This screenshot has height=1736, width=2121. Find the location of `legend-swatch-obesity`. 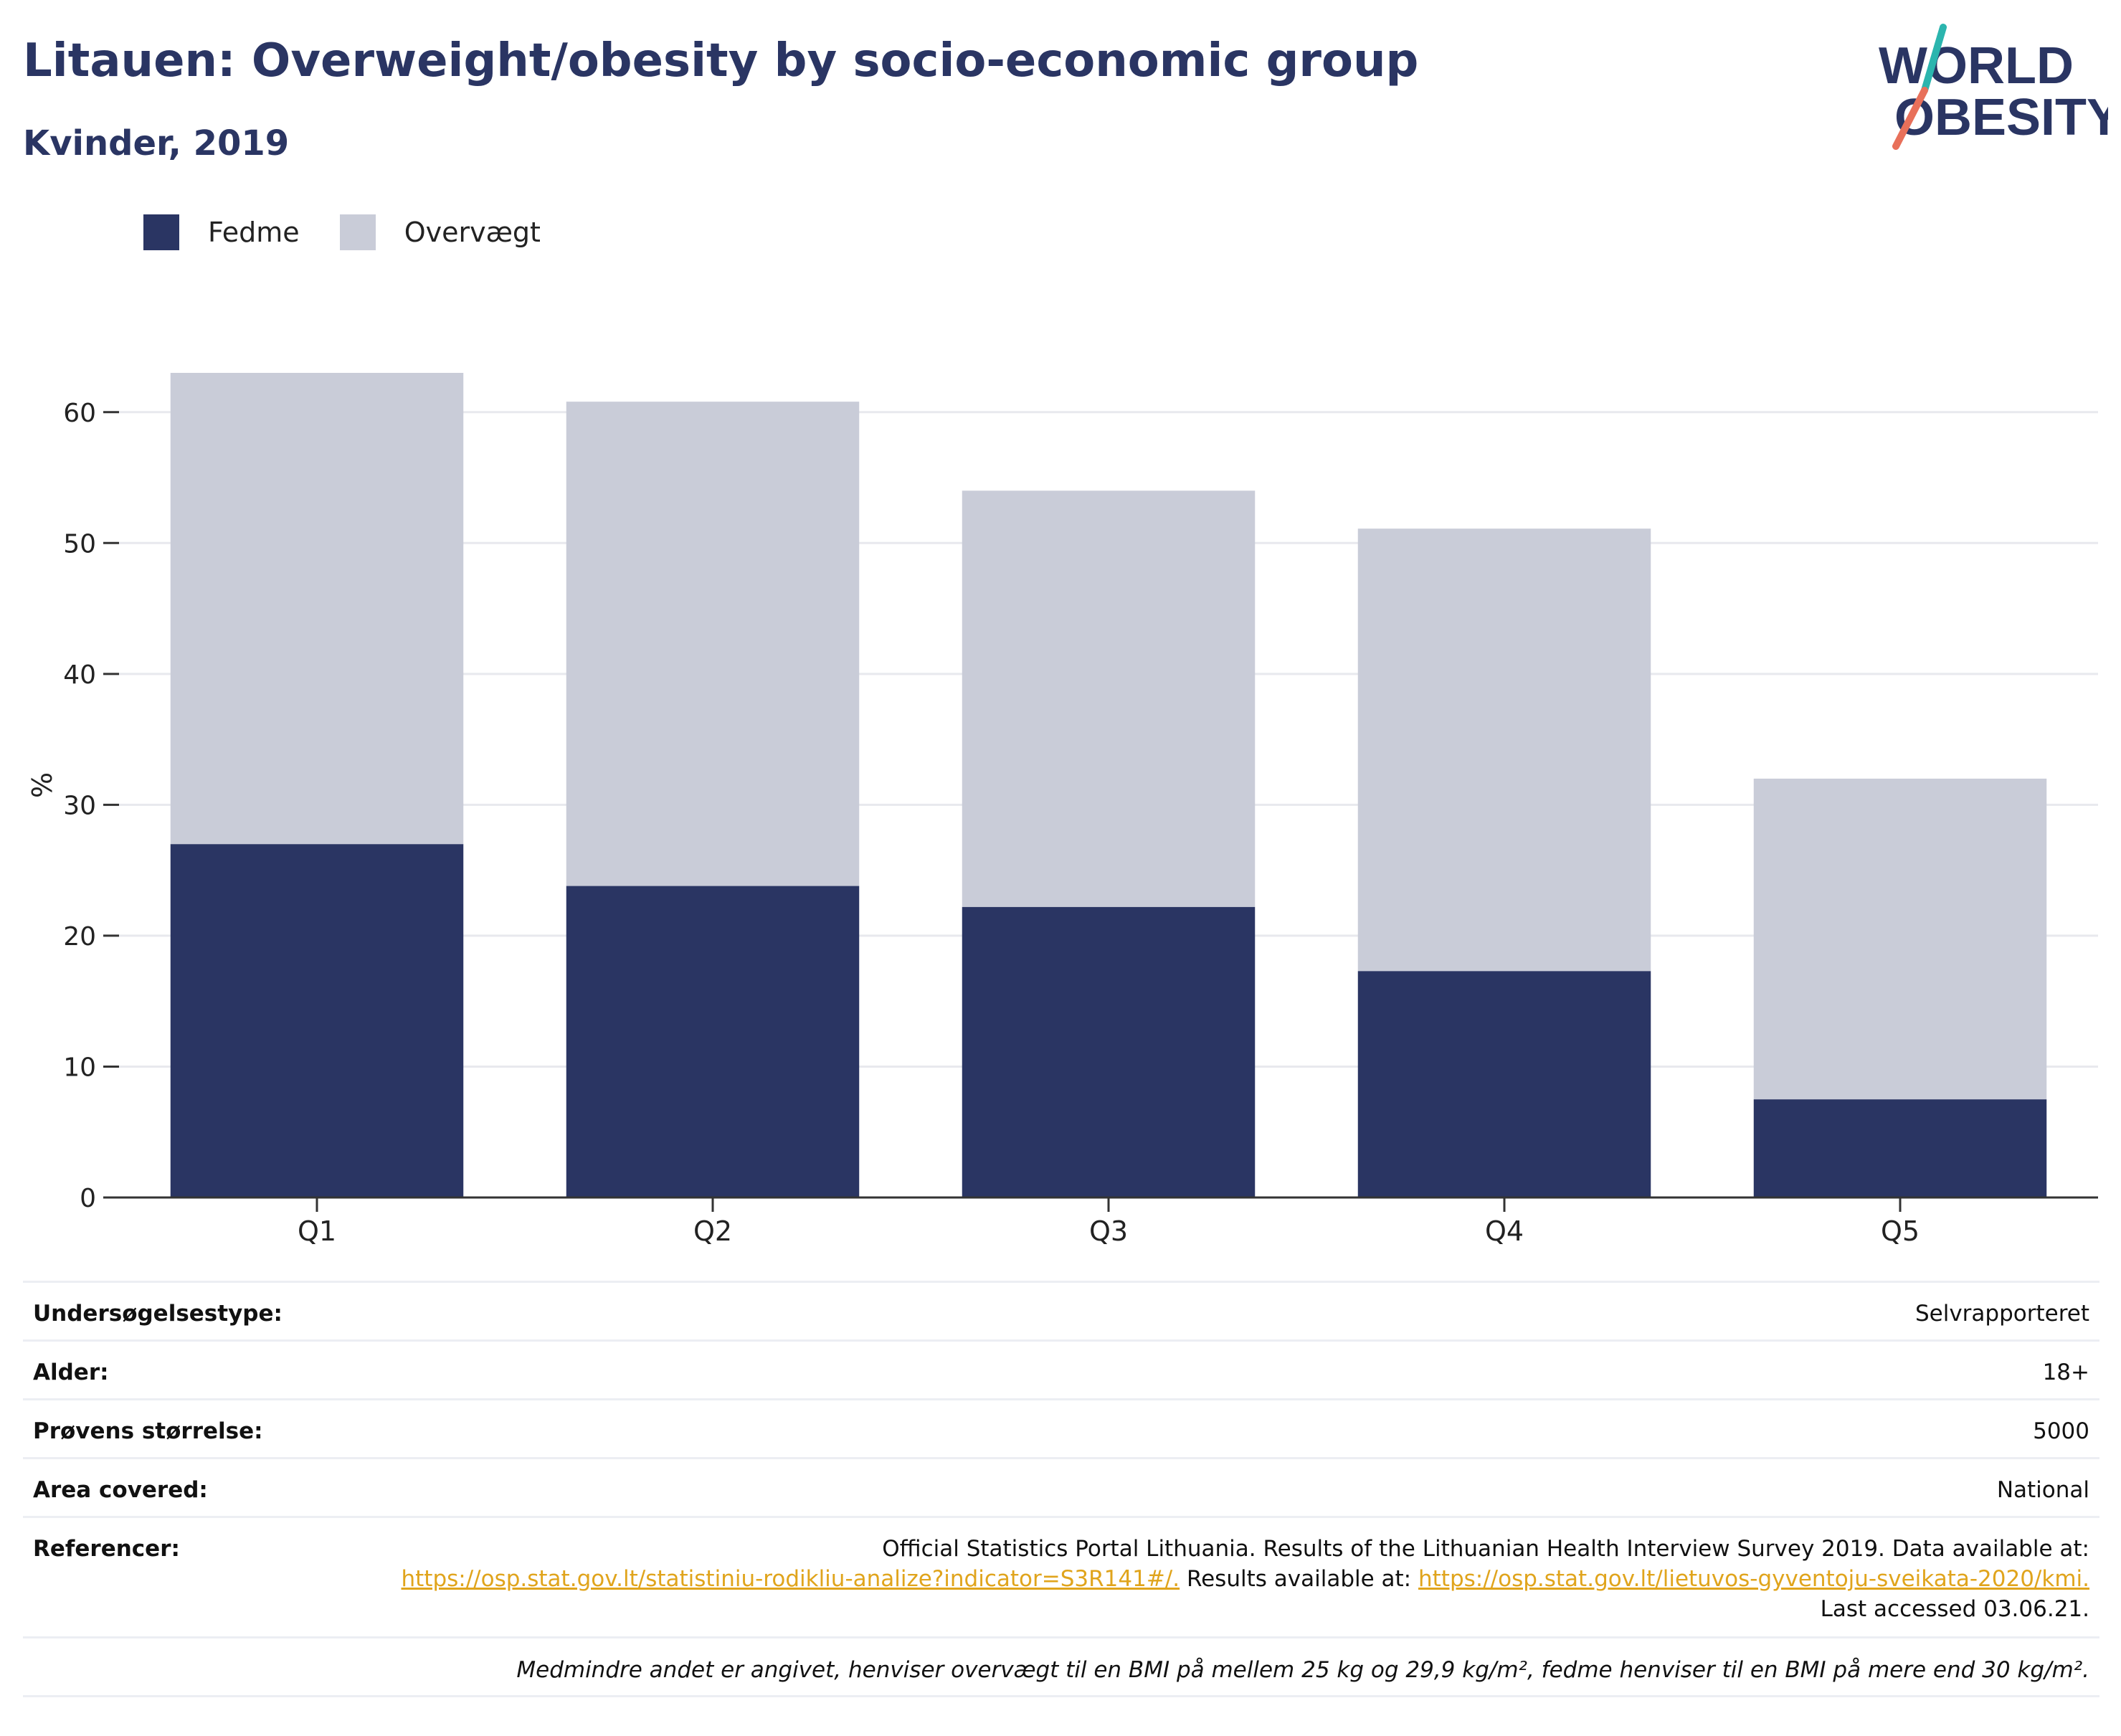

legend-swatch-obesity is located at coordinates (161, 232).